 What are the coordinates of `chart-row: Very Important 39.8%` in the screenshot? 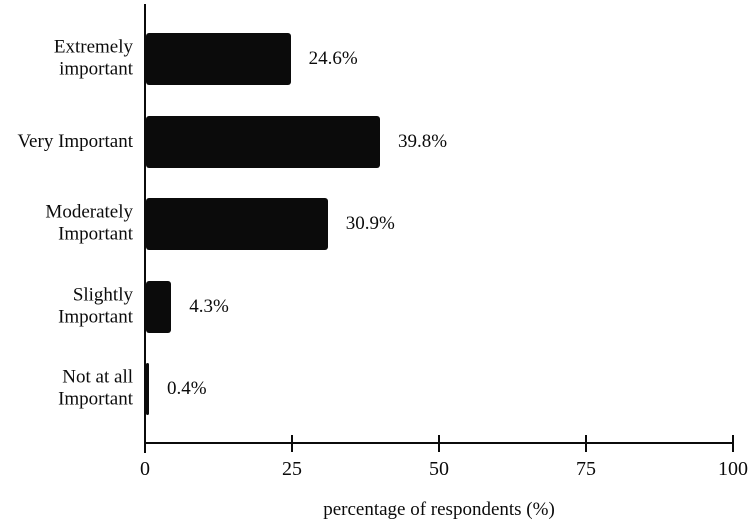 It's located at (374, 141).